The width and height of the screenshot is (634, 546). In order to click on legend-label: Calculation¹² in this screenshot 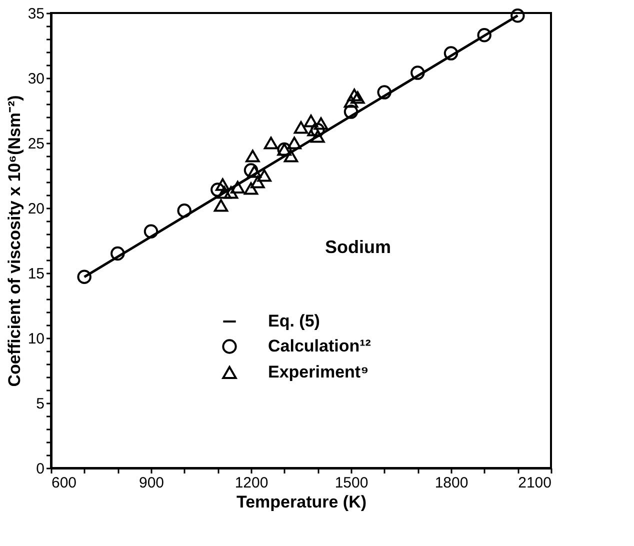, I will do `click(320, 346)`.